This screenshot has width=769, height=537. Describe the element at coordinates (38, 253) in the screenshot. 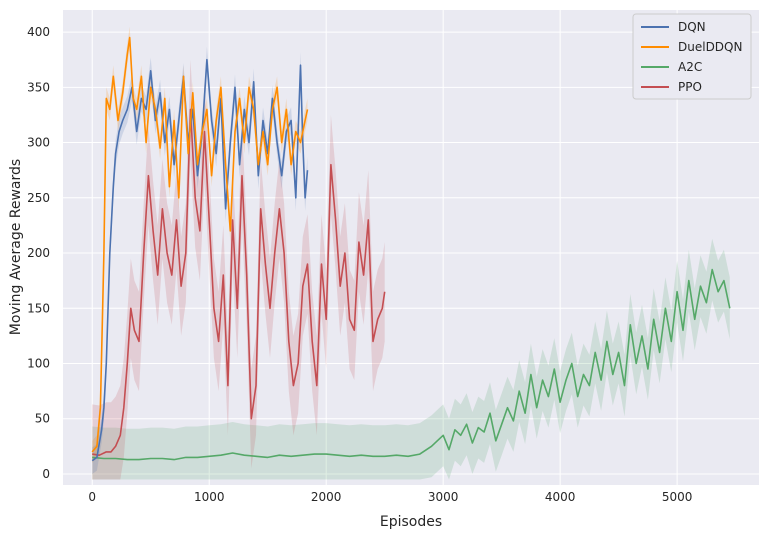

I see `y-tick-label: 200` at that location.